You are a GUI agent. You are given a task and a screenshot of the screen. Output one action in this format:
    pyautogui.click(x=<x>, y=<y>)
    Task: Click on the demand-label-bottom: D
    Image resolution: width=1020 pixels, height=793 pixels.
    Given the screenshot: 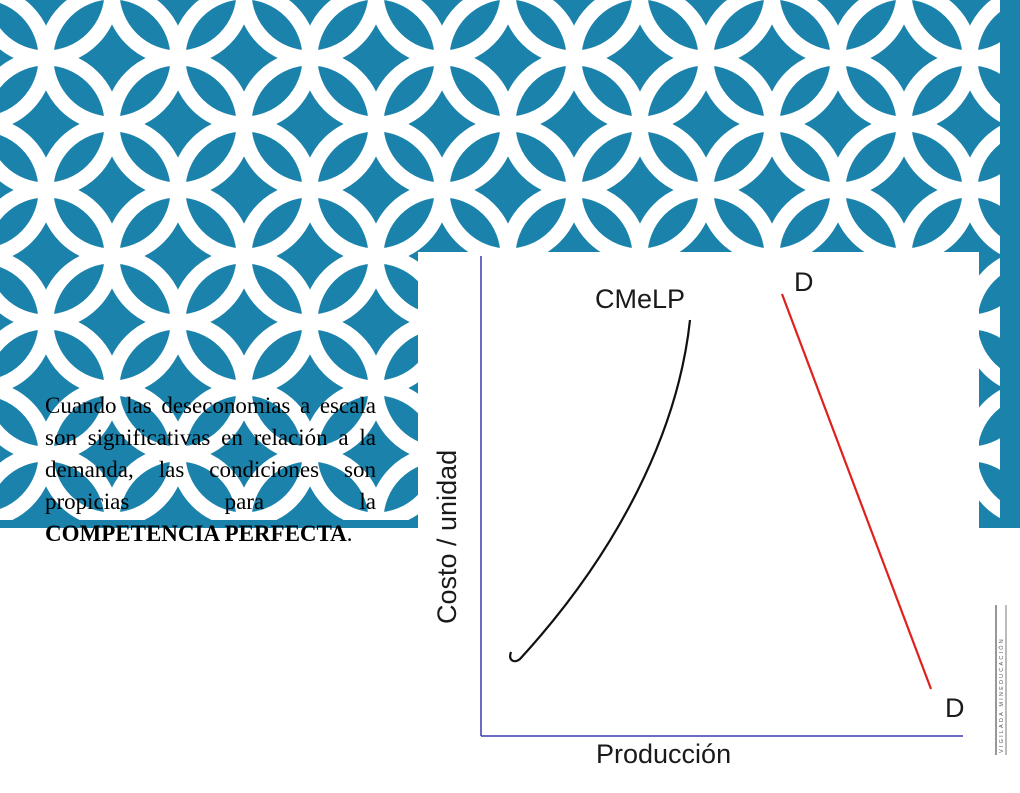 What is the action you would take?
    pyautogui.click(x=955, y=708)
    